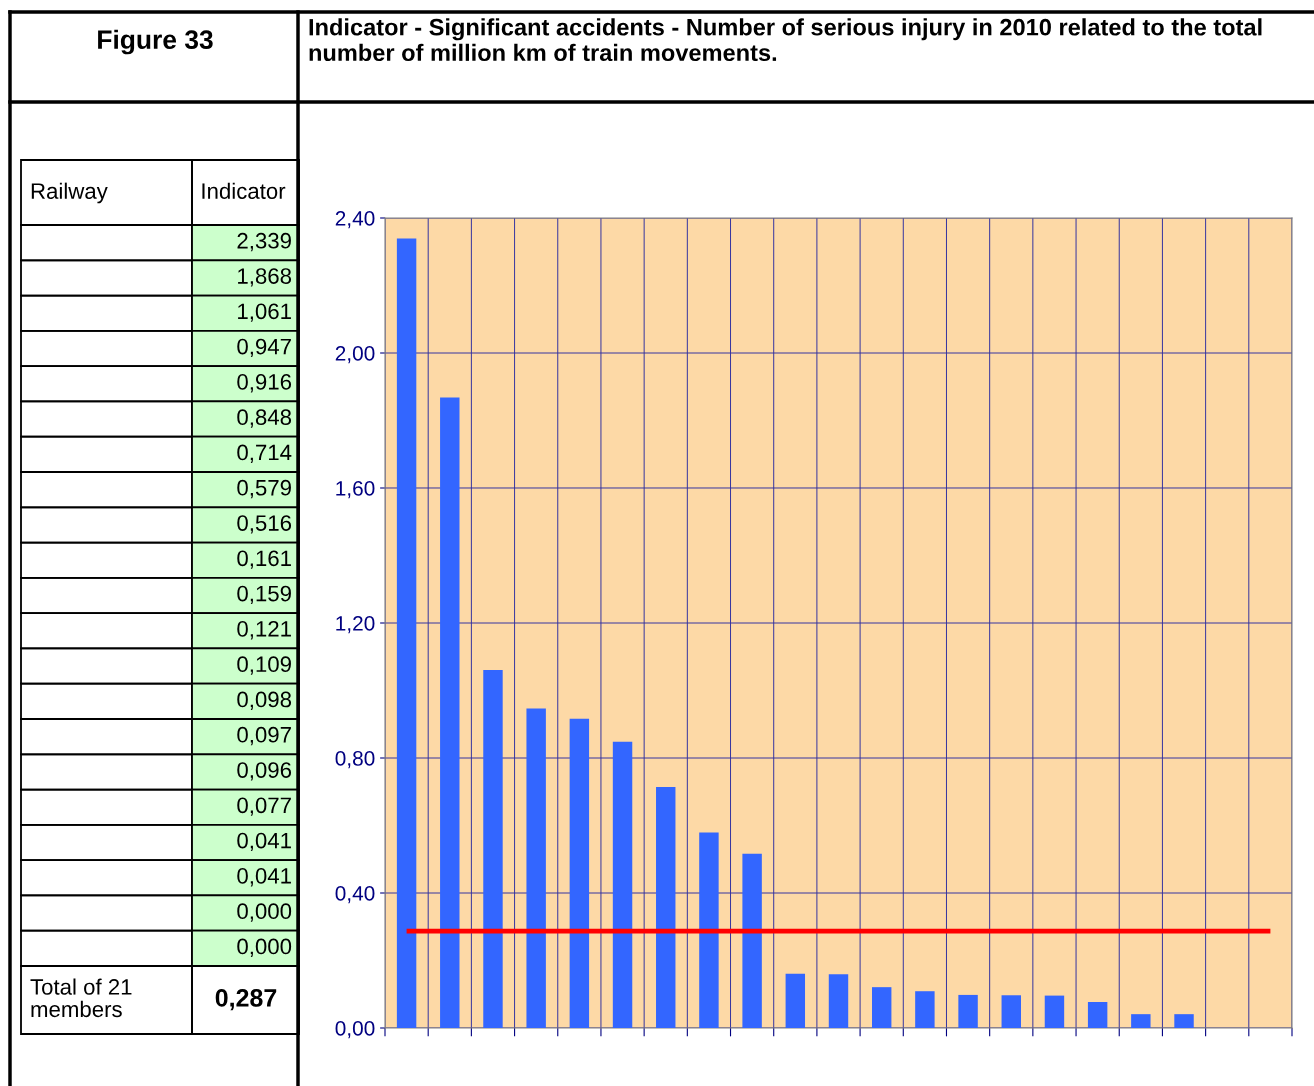 This screenshot has height=1086, width=1314. Describe the element at coordinates (264, 242) in the screenshot. I see `text: 2,339` at that location.